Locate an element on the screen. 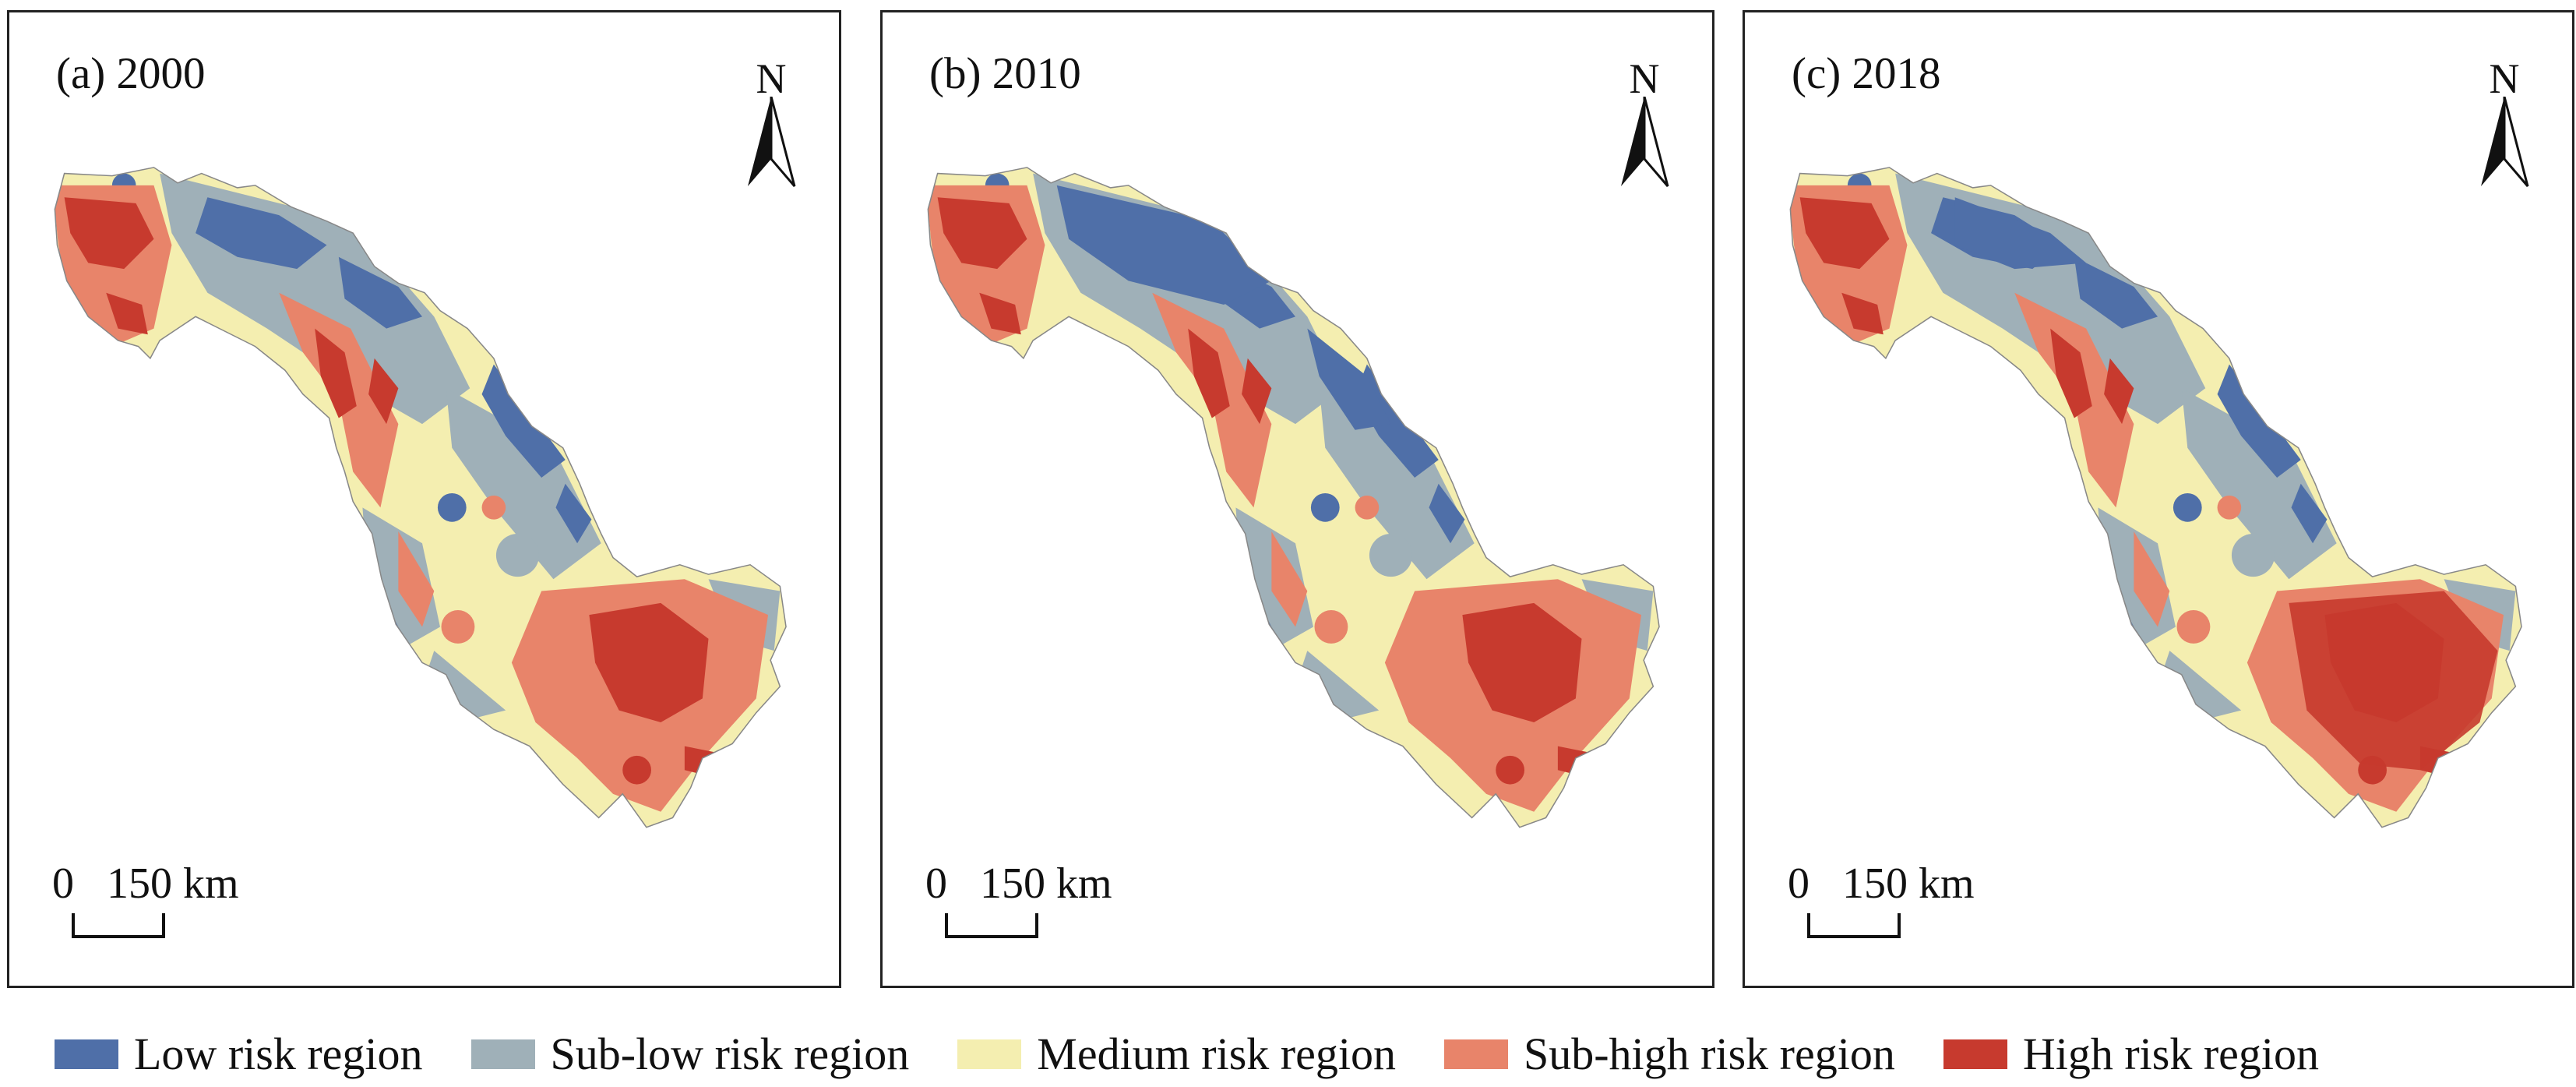 This screenshot has width=2576, height=1087. panel-title: (c) 2018 is located at coordinates (1867, 73).